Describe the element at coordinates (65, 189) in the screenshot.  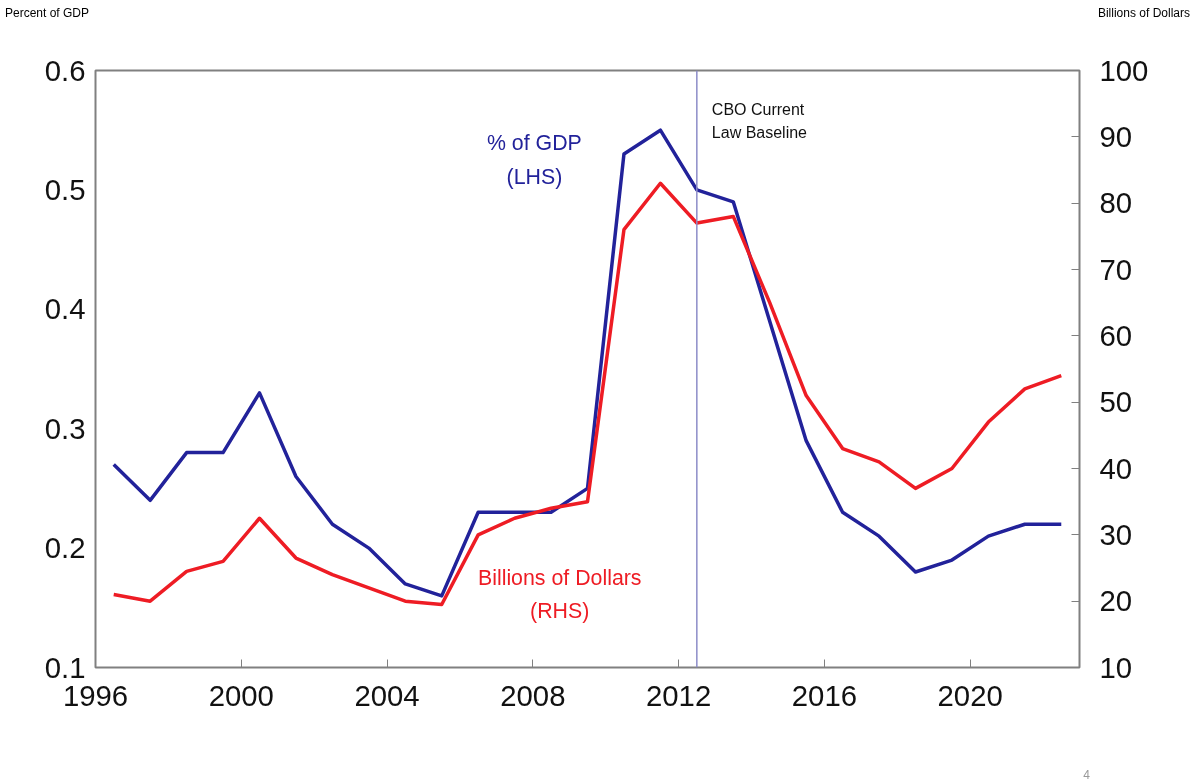
I see `y-tick-label: 0.5` at that location.